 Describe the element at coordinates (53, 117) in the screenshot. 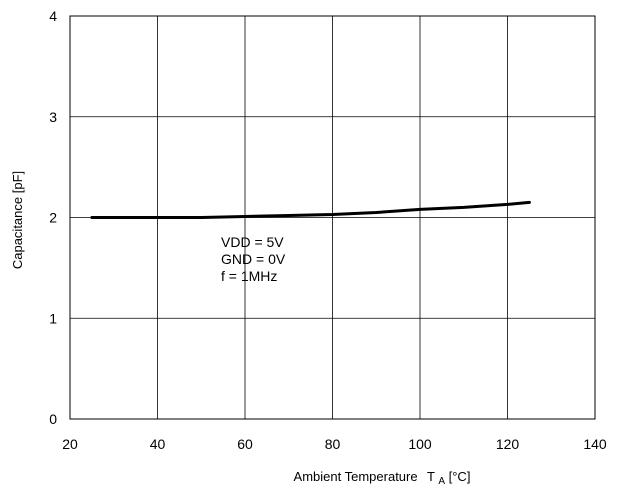

I see `y-tick-label: 3` at that location.